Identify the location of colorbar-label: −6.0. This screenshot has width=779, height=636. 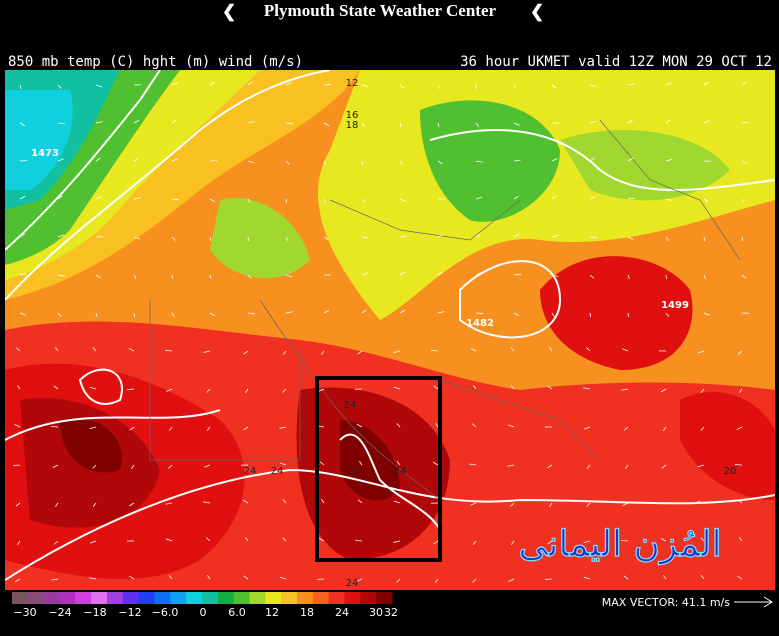
(165, 612).